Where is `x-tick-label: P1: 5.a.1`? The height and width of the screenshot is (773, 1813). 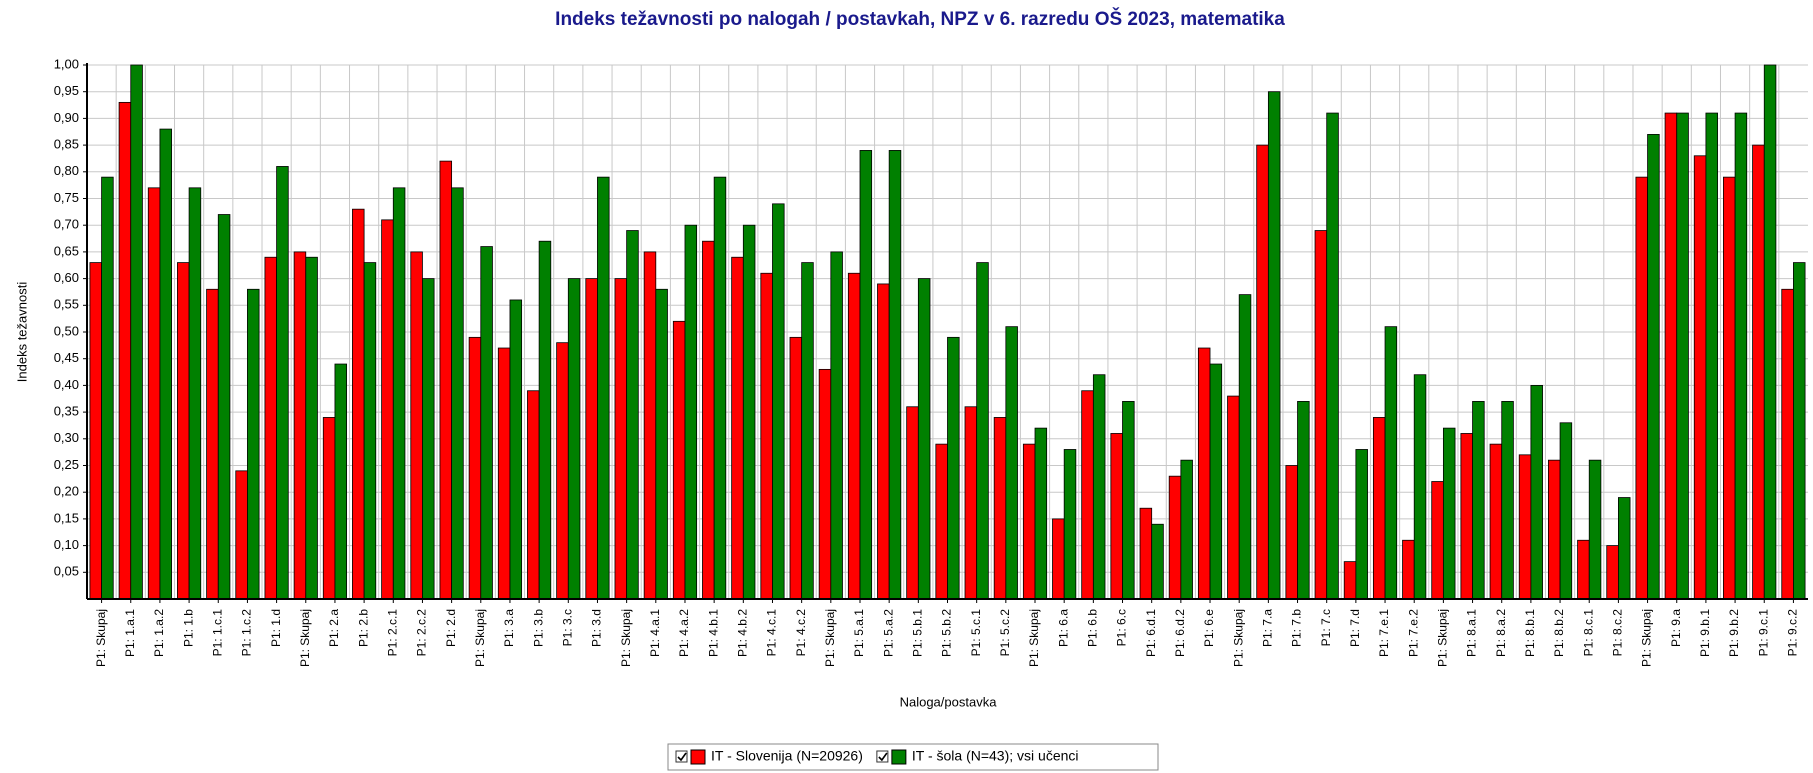 x-tick-label: P1: 5.a.1 is located at coordinates (859, 633).